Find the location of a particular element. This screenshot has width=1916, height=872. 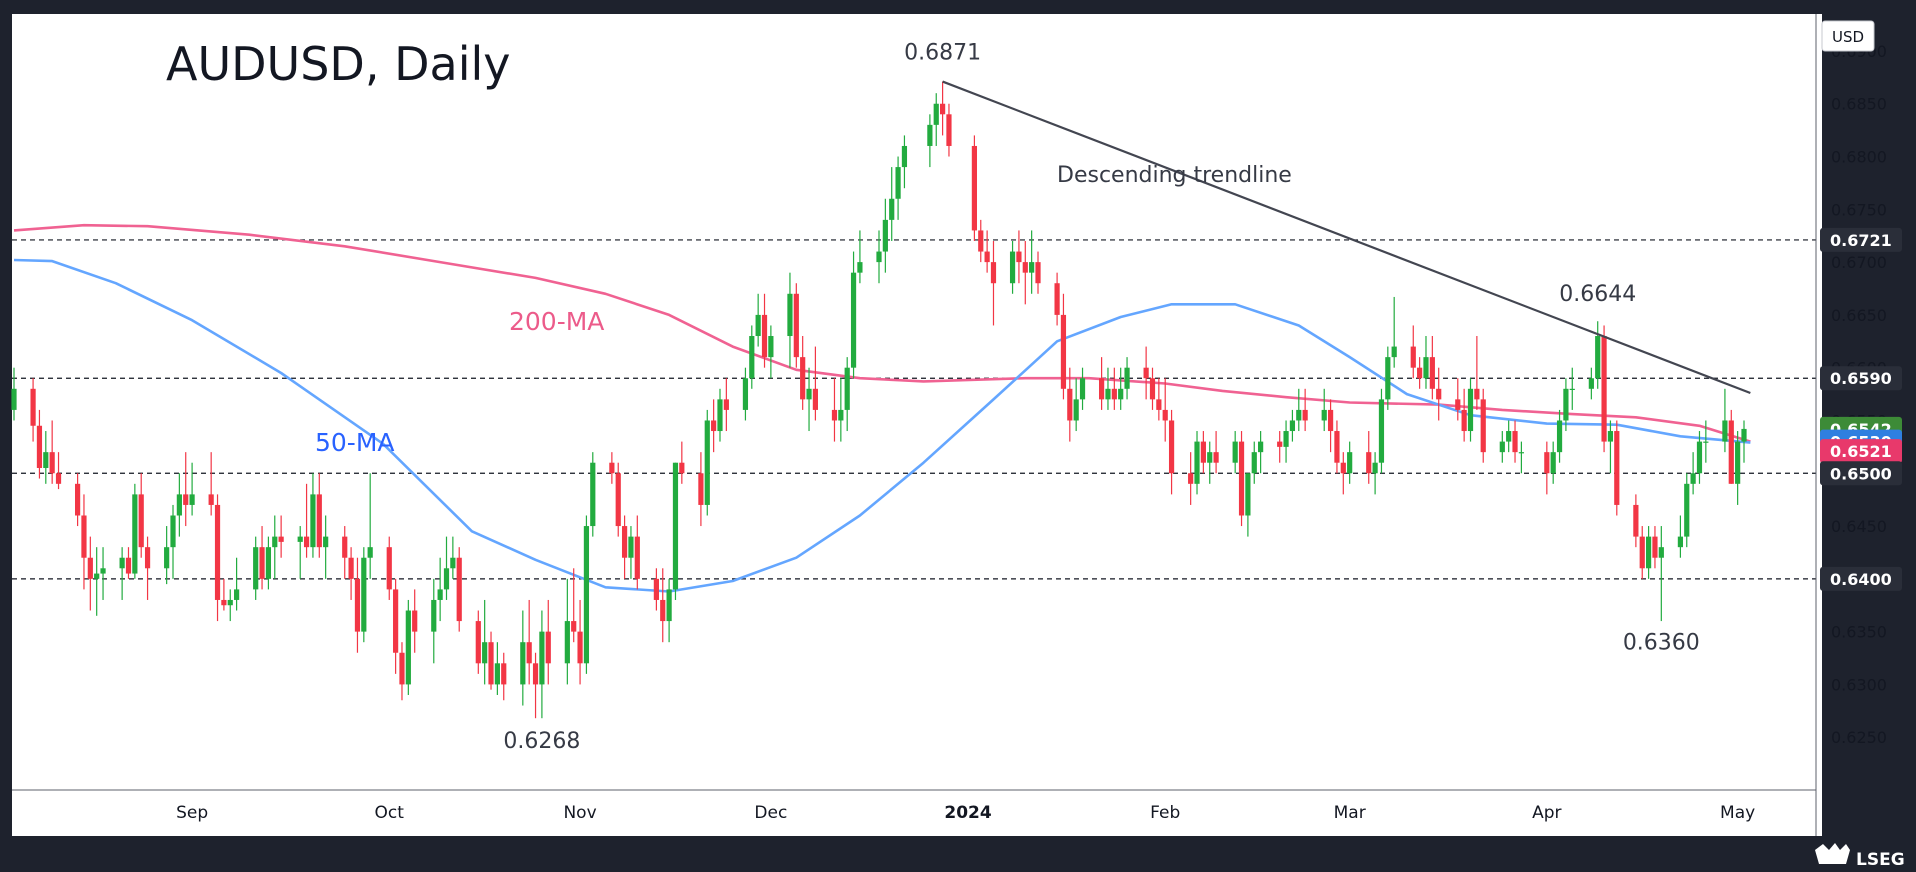

annotation-label: 0.6644 is located at coordinates (1597, 294).